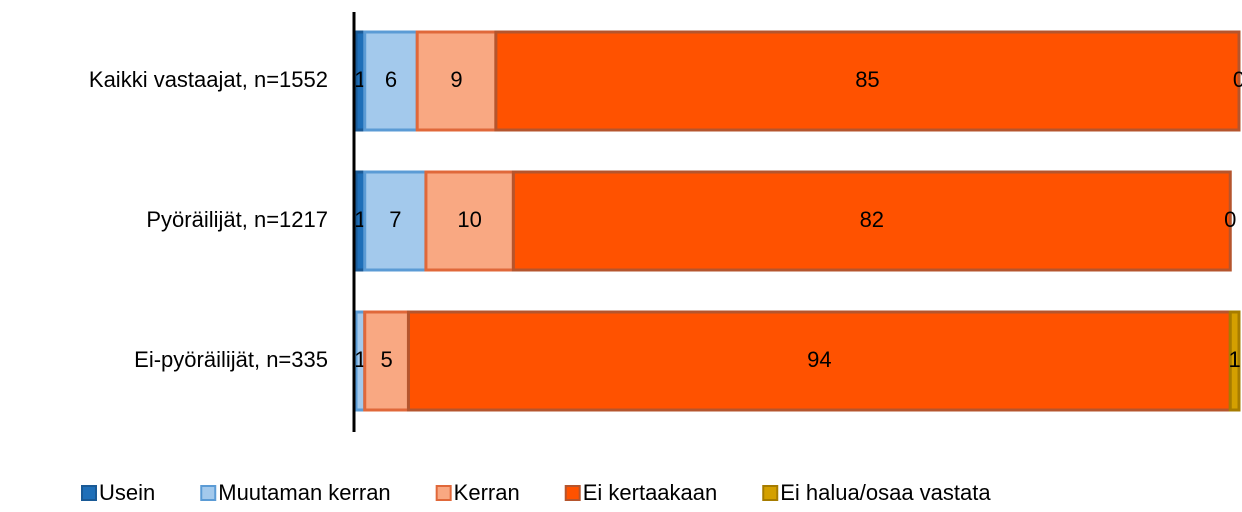 Image resolution: width=1242 pixels, height=512 pixels. I want to click on y-tick-label: Ei-pyöräilijät, n=335, so click(231, 359).